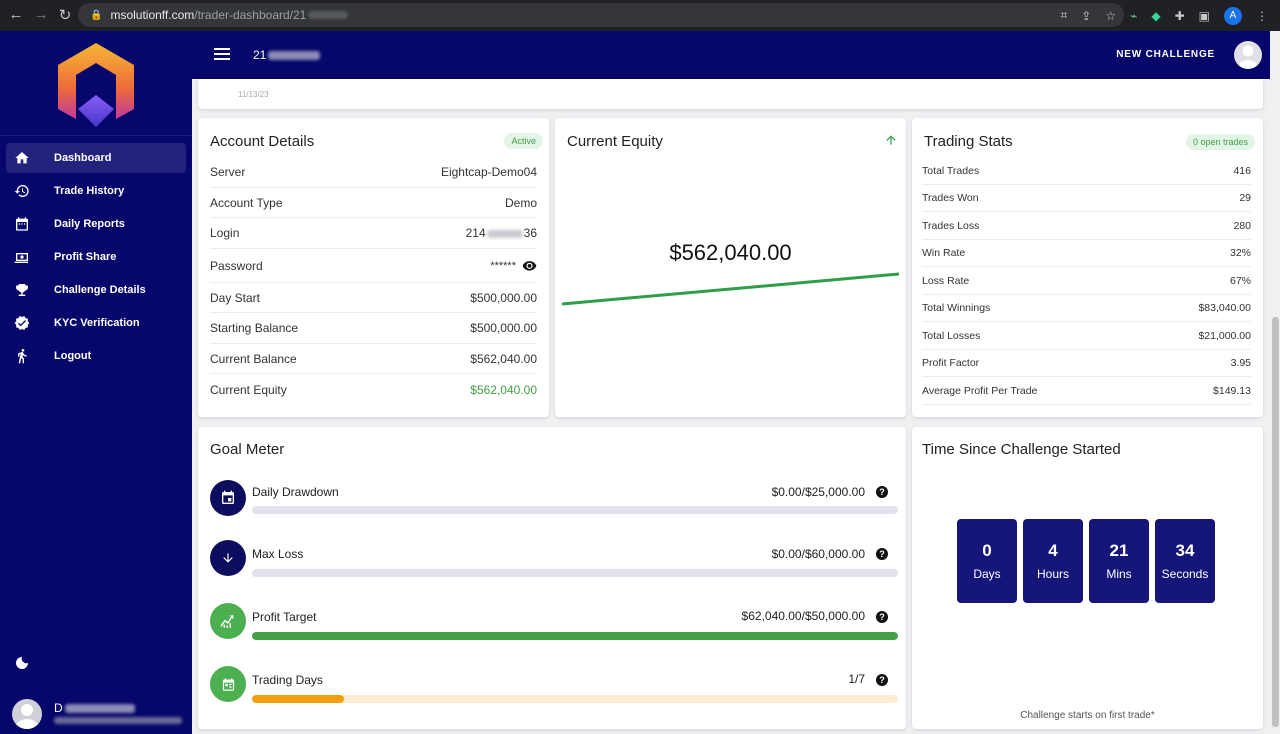 Image resolution: width=1280 pixels, height=734 pixels. I want to click on timer-hours: 4 Hours, so click(1053, 561).